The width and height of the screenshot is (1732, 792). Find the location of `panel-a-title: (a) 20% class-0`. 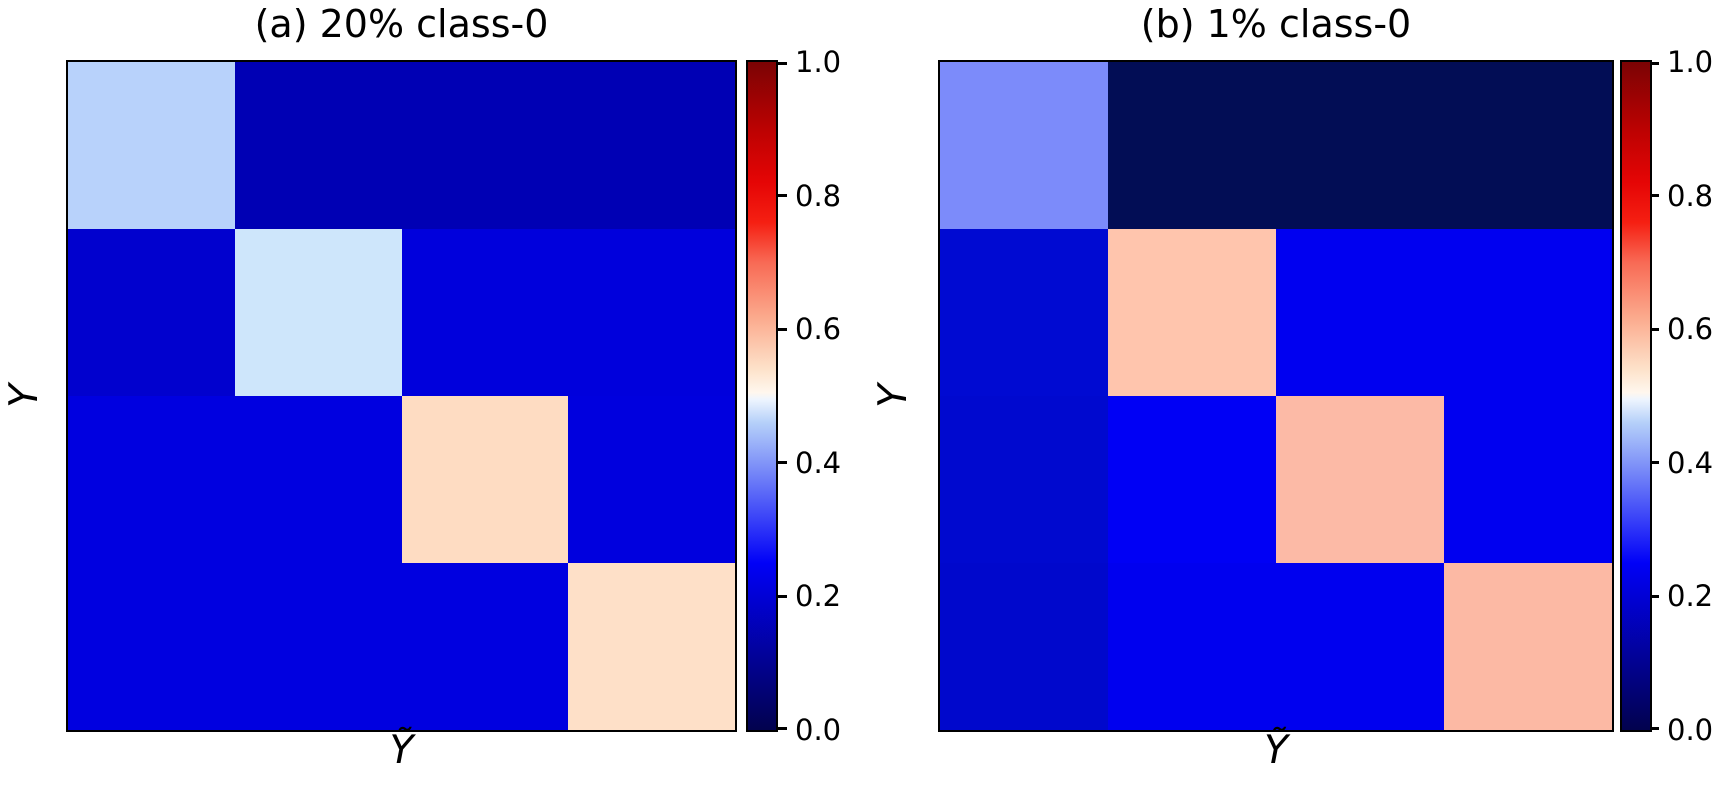

panel-a-title: (a) 20% class-0 is located at coordinates (401, 24).